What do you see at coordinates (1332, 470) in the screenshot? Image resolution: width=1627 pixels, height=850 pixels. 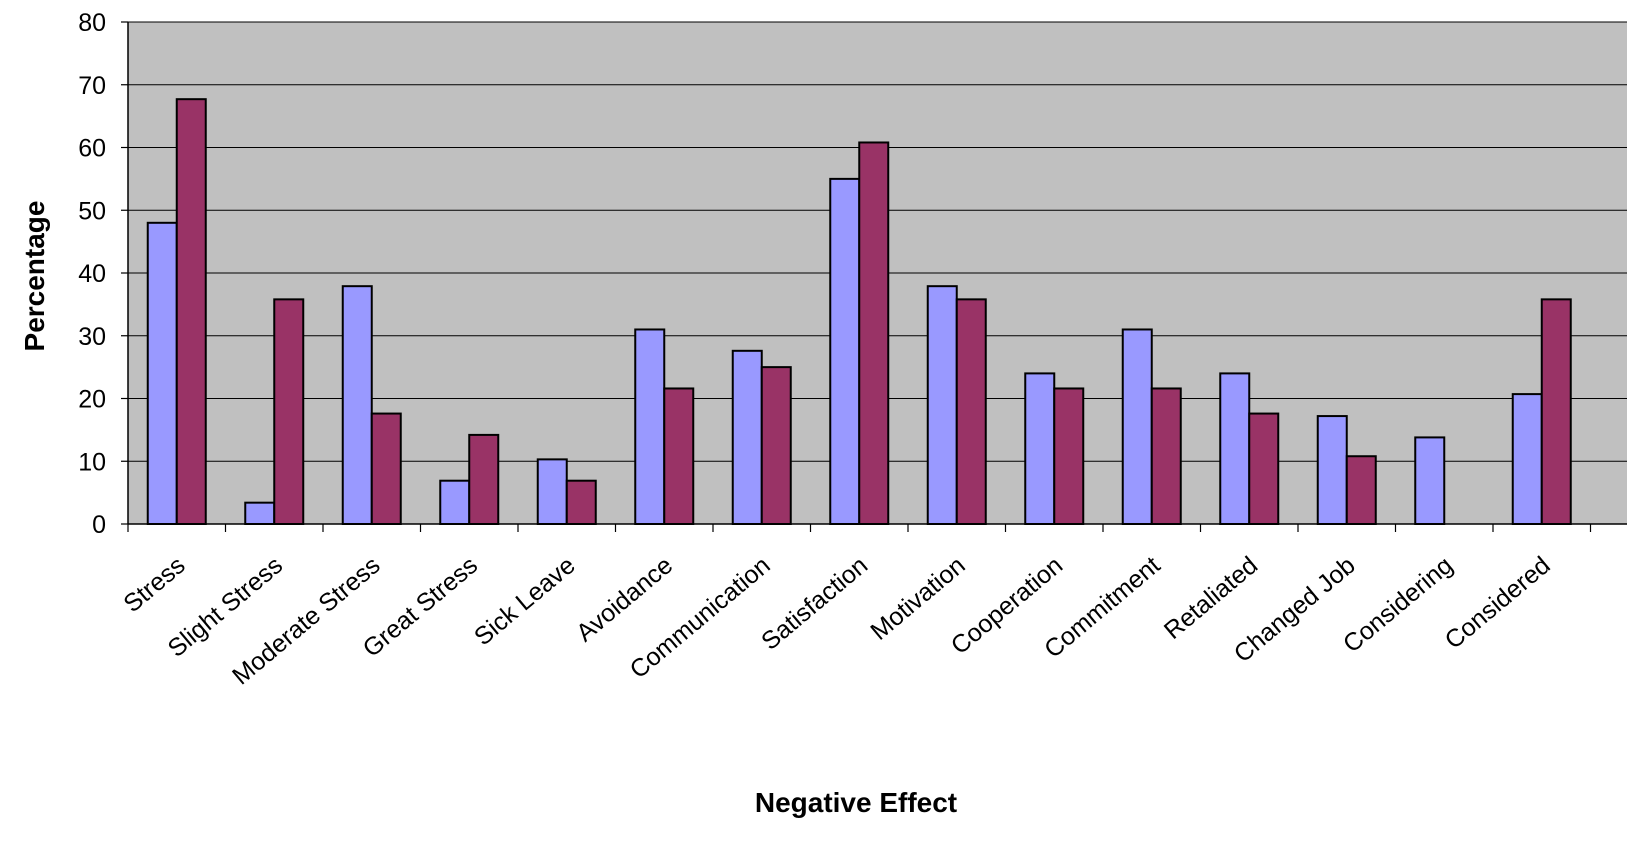 I see `bar-series-1-changed-job` at bounding box center [1332, 470].